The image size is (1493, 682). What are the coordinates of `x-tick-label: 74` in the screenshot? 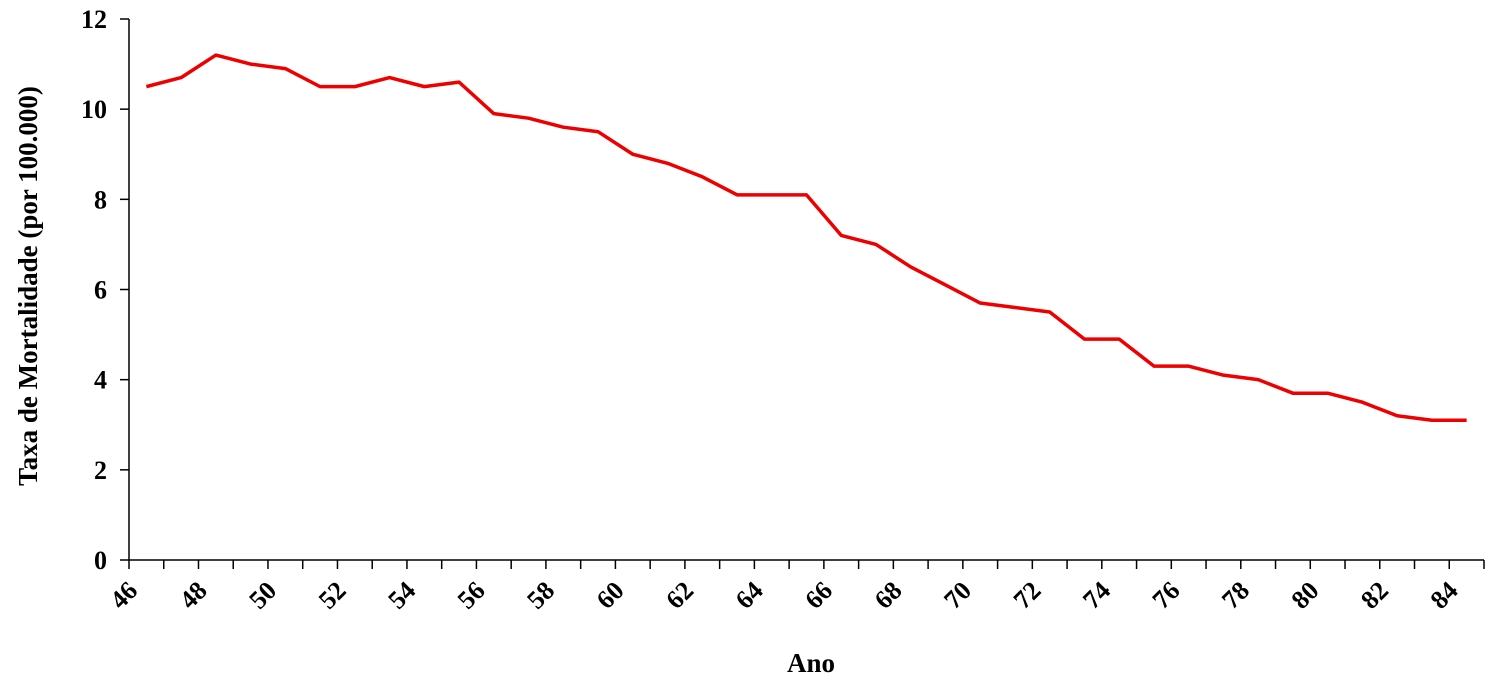 It's located at (1096, 595).